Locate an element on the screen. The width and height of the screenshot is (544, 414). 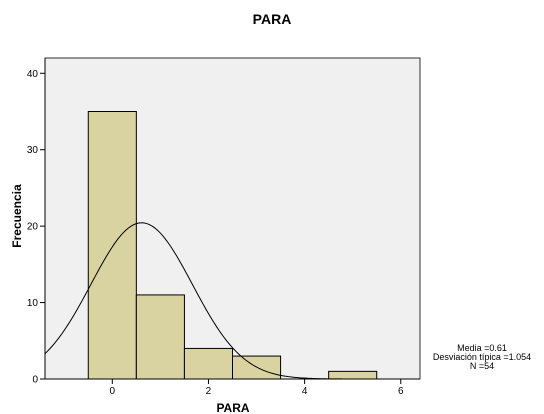
x-axis-title: PARA is located at coordinates (232, 407).